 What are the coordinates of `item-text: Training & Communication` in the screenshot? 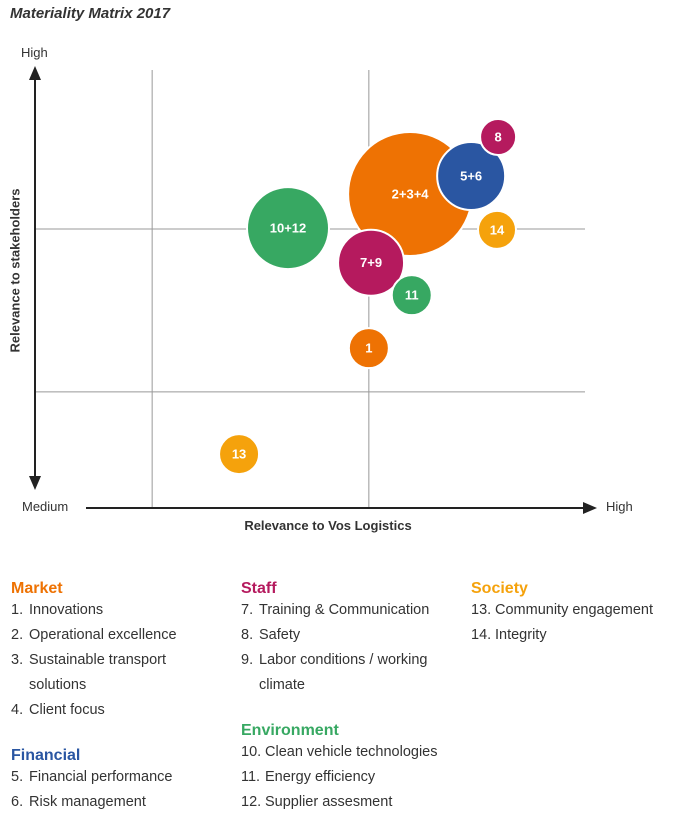 It's located at (344, 610).